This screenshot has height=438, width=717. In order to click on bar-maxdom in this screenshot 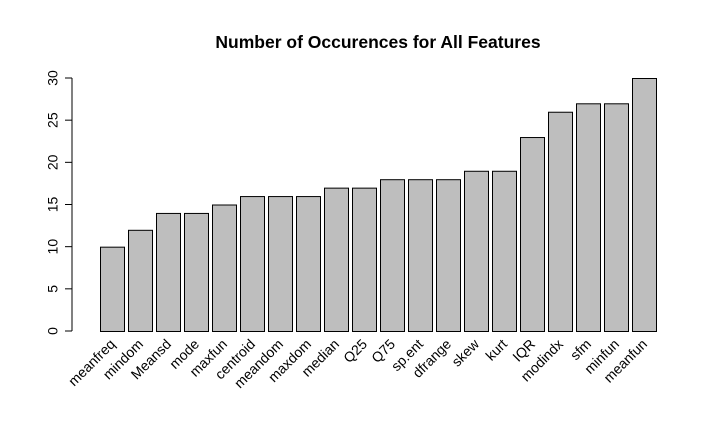, I will do `click(308, 264)`.